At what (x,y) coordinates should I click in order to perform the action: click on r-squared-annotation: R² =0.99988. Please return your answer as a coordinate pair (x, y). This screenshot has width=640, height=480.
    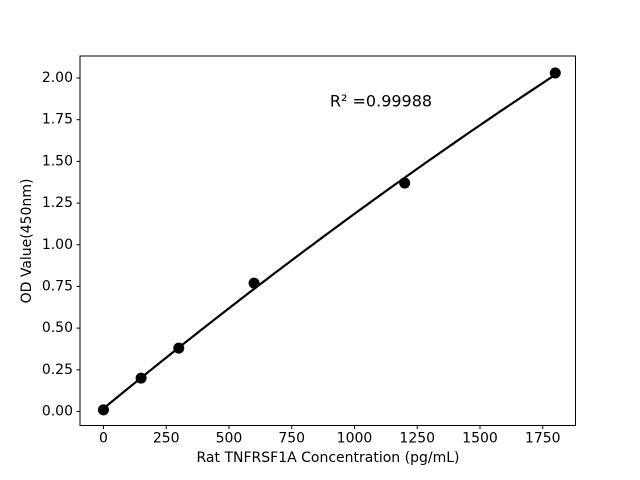
    Looking at the image, I should click on (381, 101).